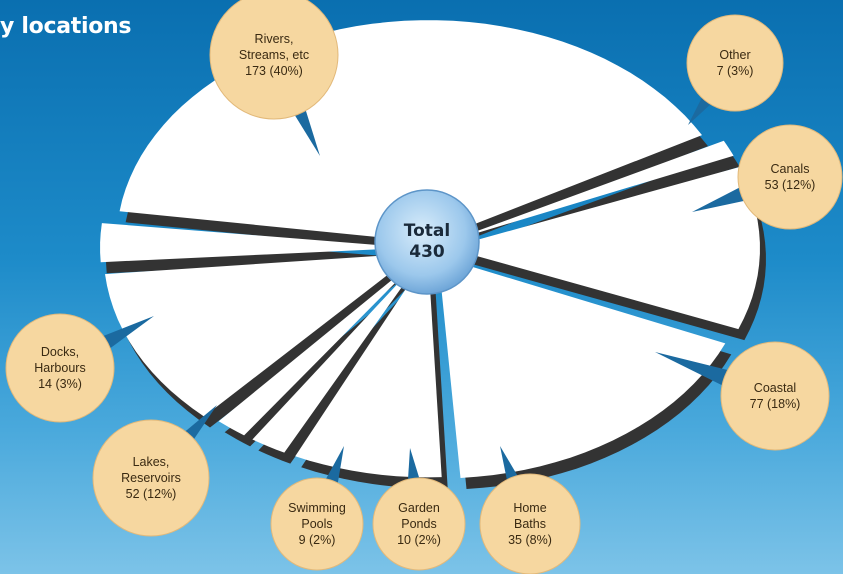  What do you see at coordinates (419, 540) in the screenshot?
I see `label-garden-ponds-line-3: 10 (2%)` at bounding box center [419, 540].